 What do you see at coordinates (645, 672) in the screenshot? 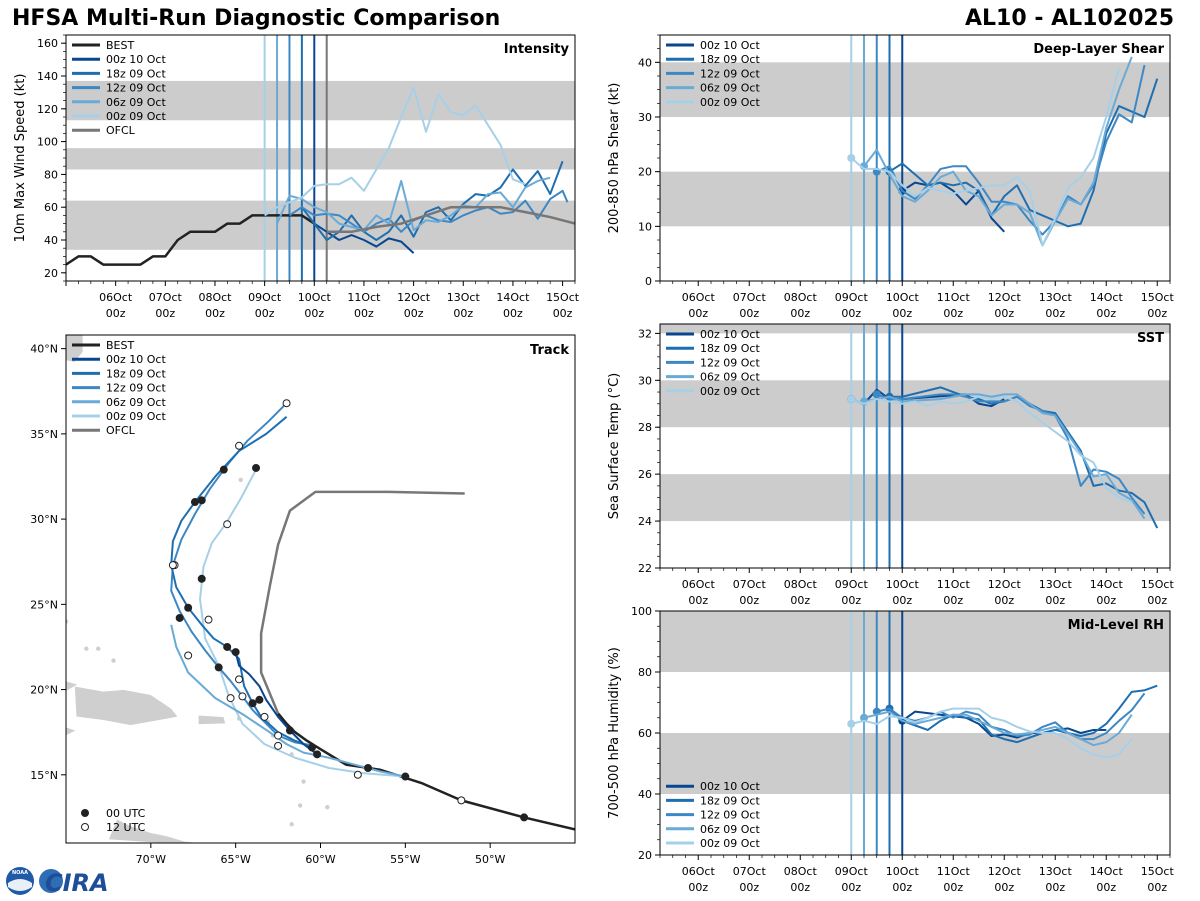
I see `ytick-label-rh: 80` at bounding box center [645, 672].